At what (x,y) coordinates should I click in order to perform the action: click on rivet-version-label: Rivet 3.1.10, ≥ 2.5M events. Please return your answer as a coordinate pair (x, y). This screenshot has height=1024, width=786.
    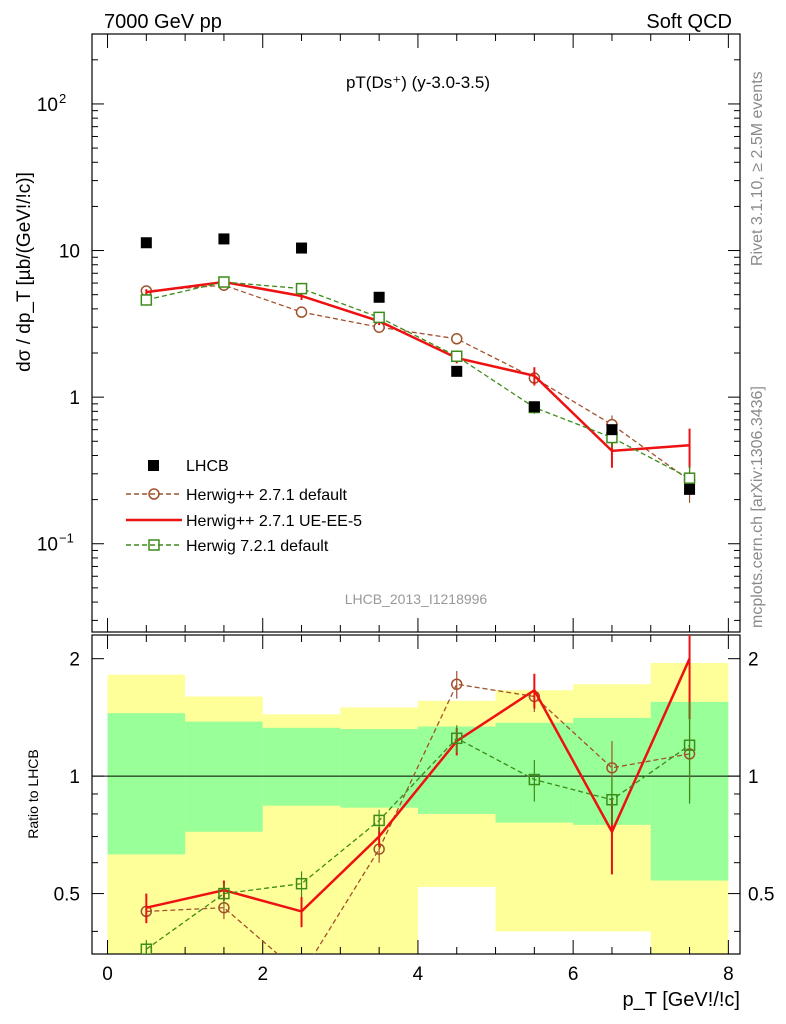
    Looking at the image, I should click on (757, 168).